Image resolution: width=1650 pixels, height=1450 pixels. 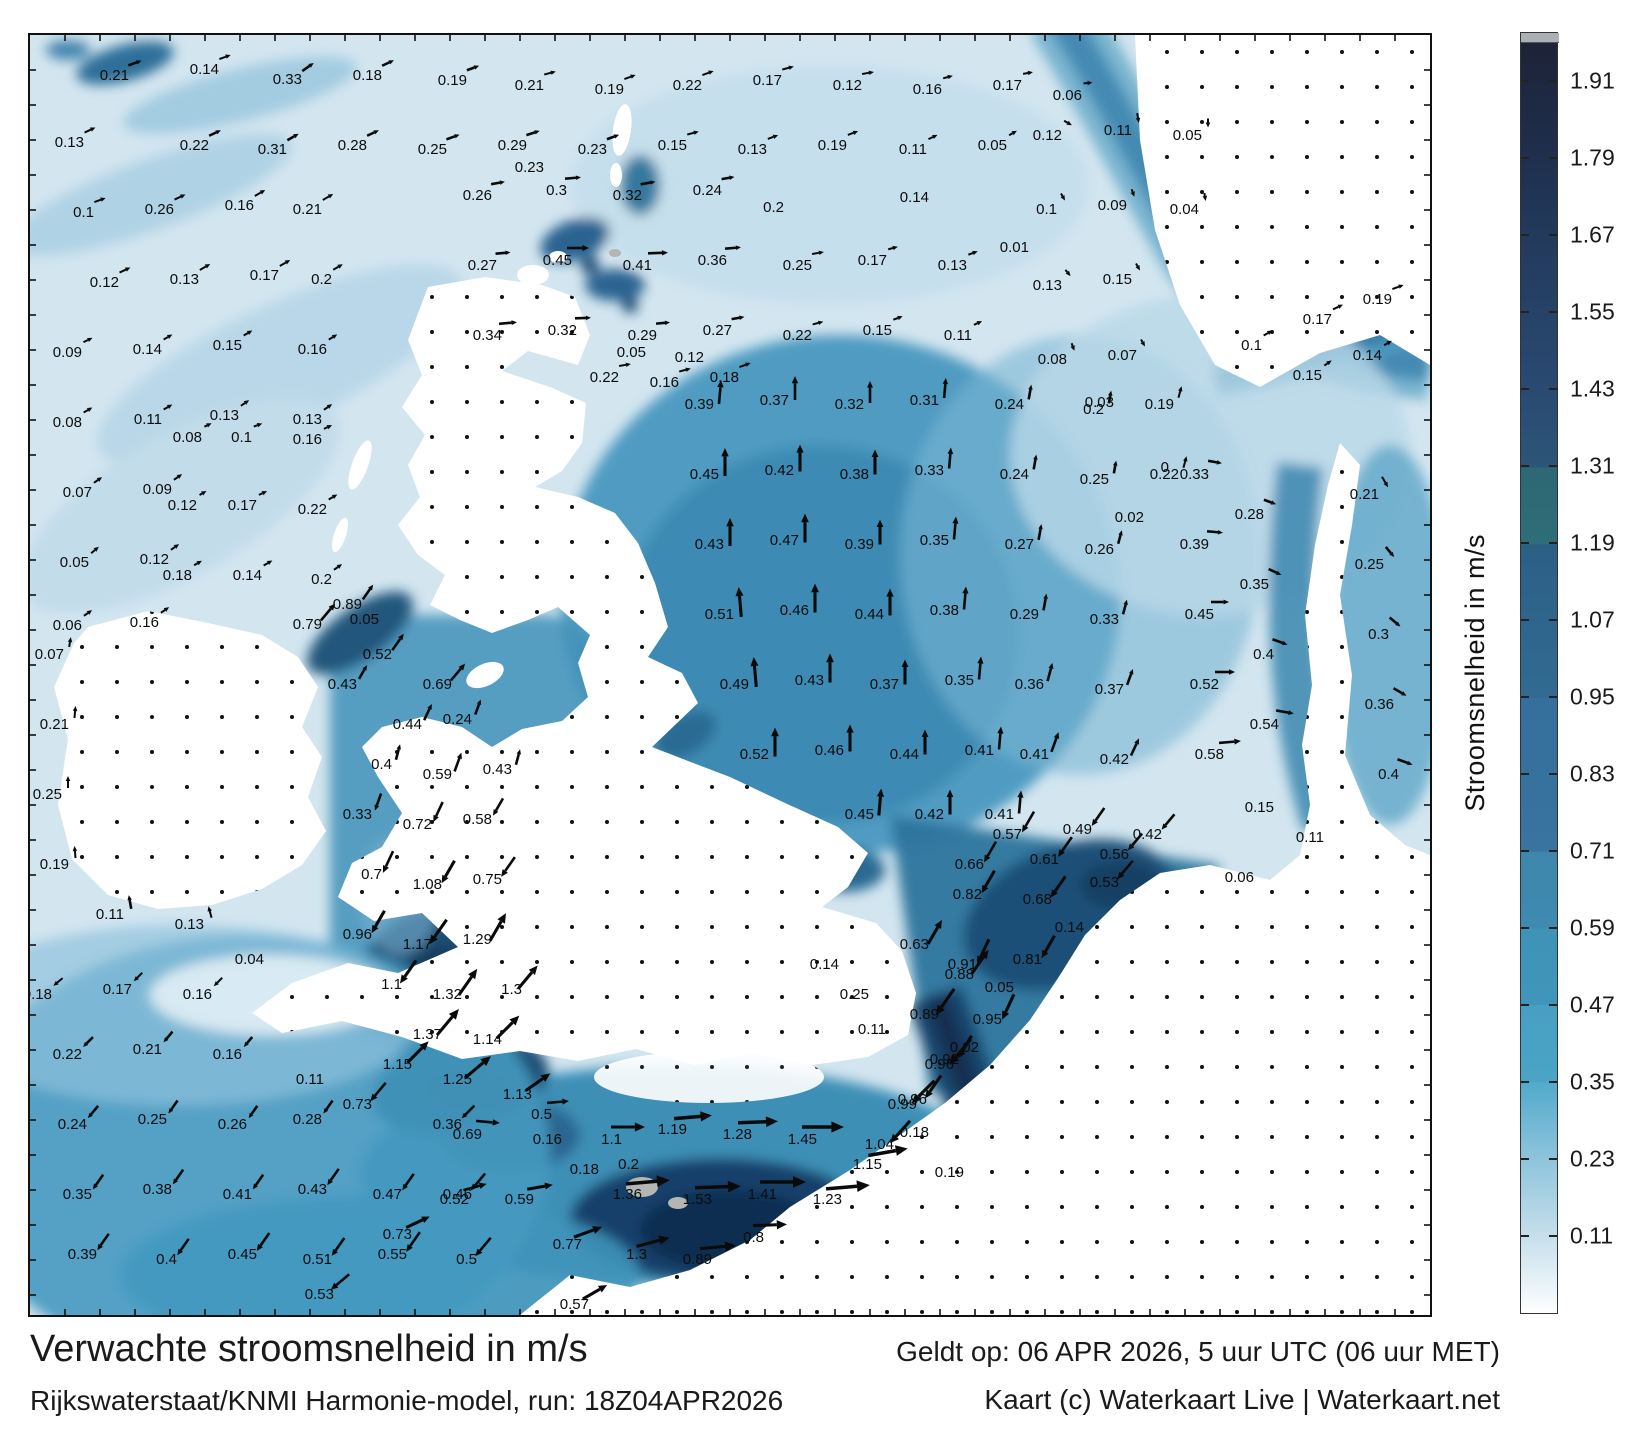 I want to click on speed-value-label: 0.1, so click(x=241, y=437).